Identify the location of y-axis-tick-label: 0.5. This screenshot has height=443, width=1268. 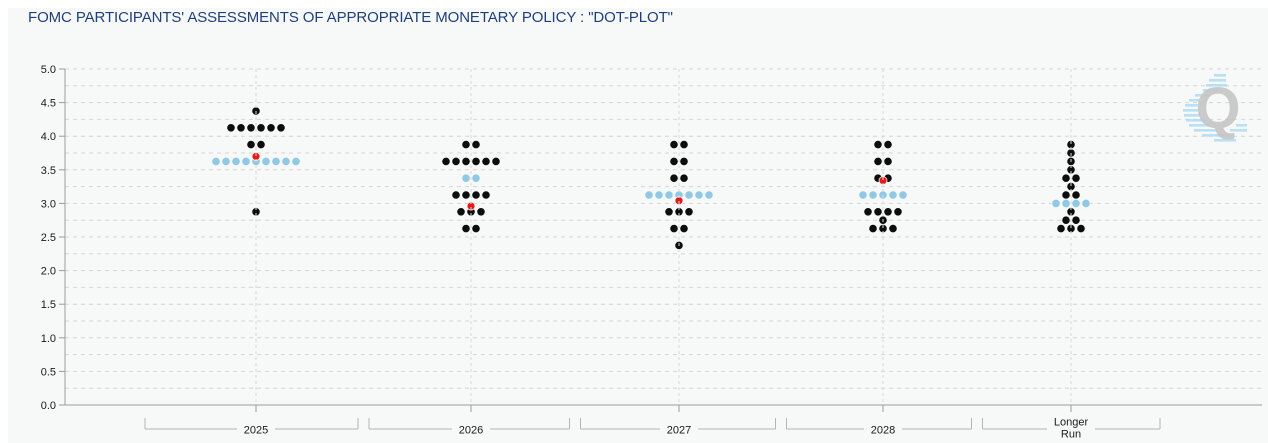
(48, 372).